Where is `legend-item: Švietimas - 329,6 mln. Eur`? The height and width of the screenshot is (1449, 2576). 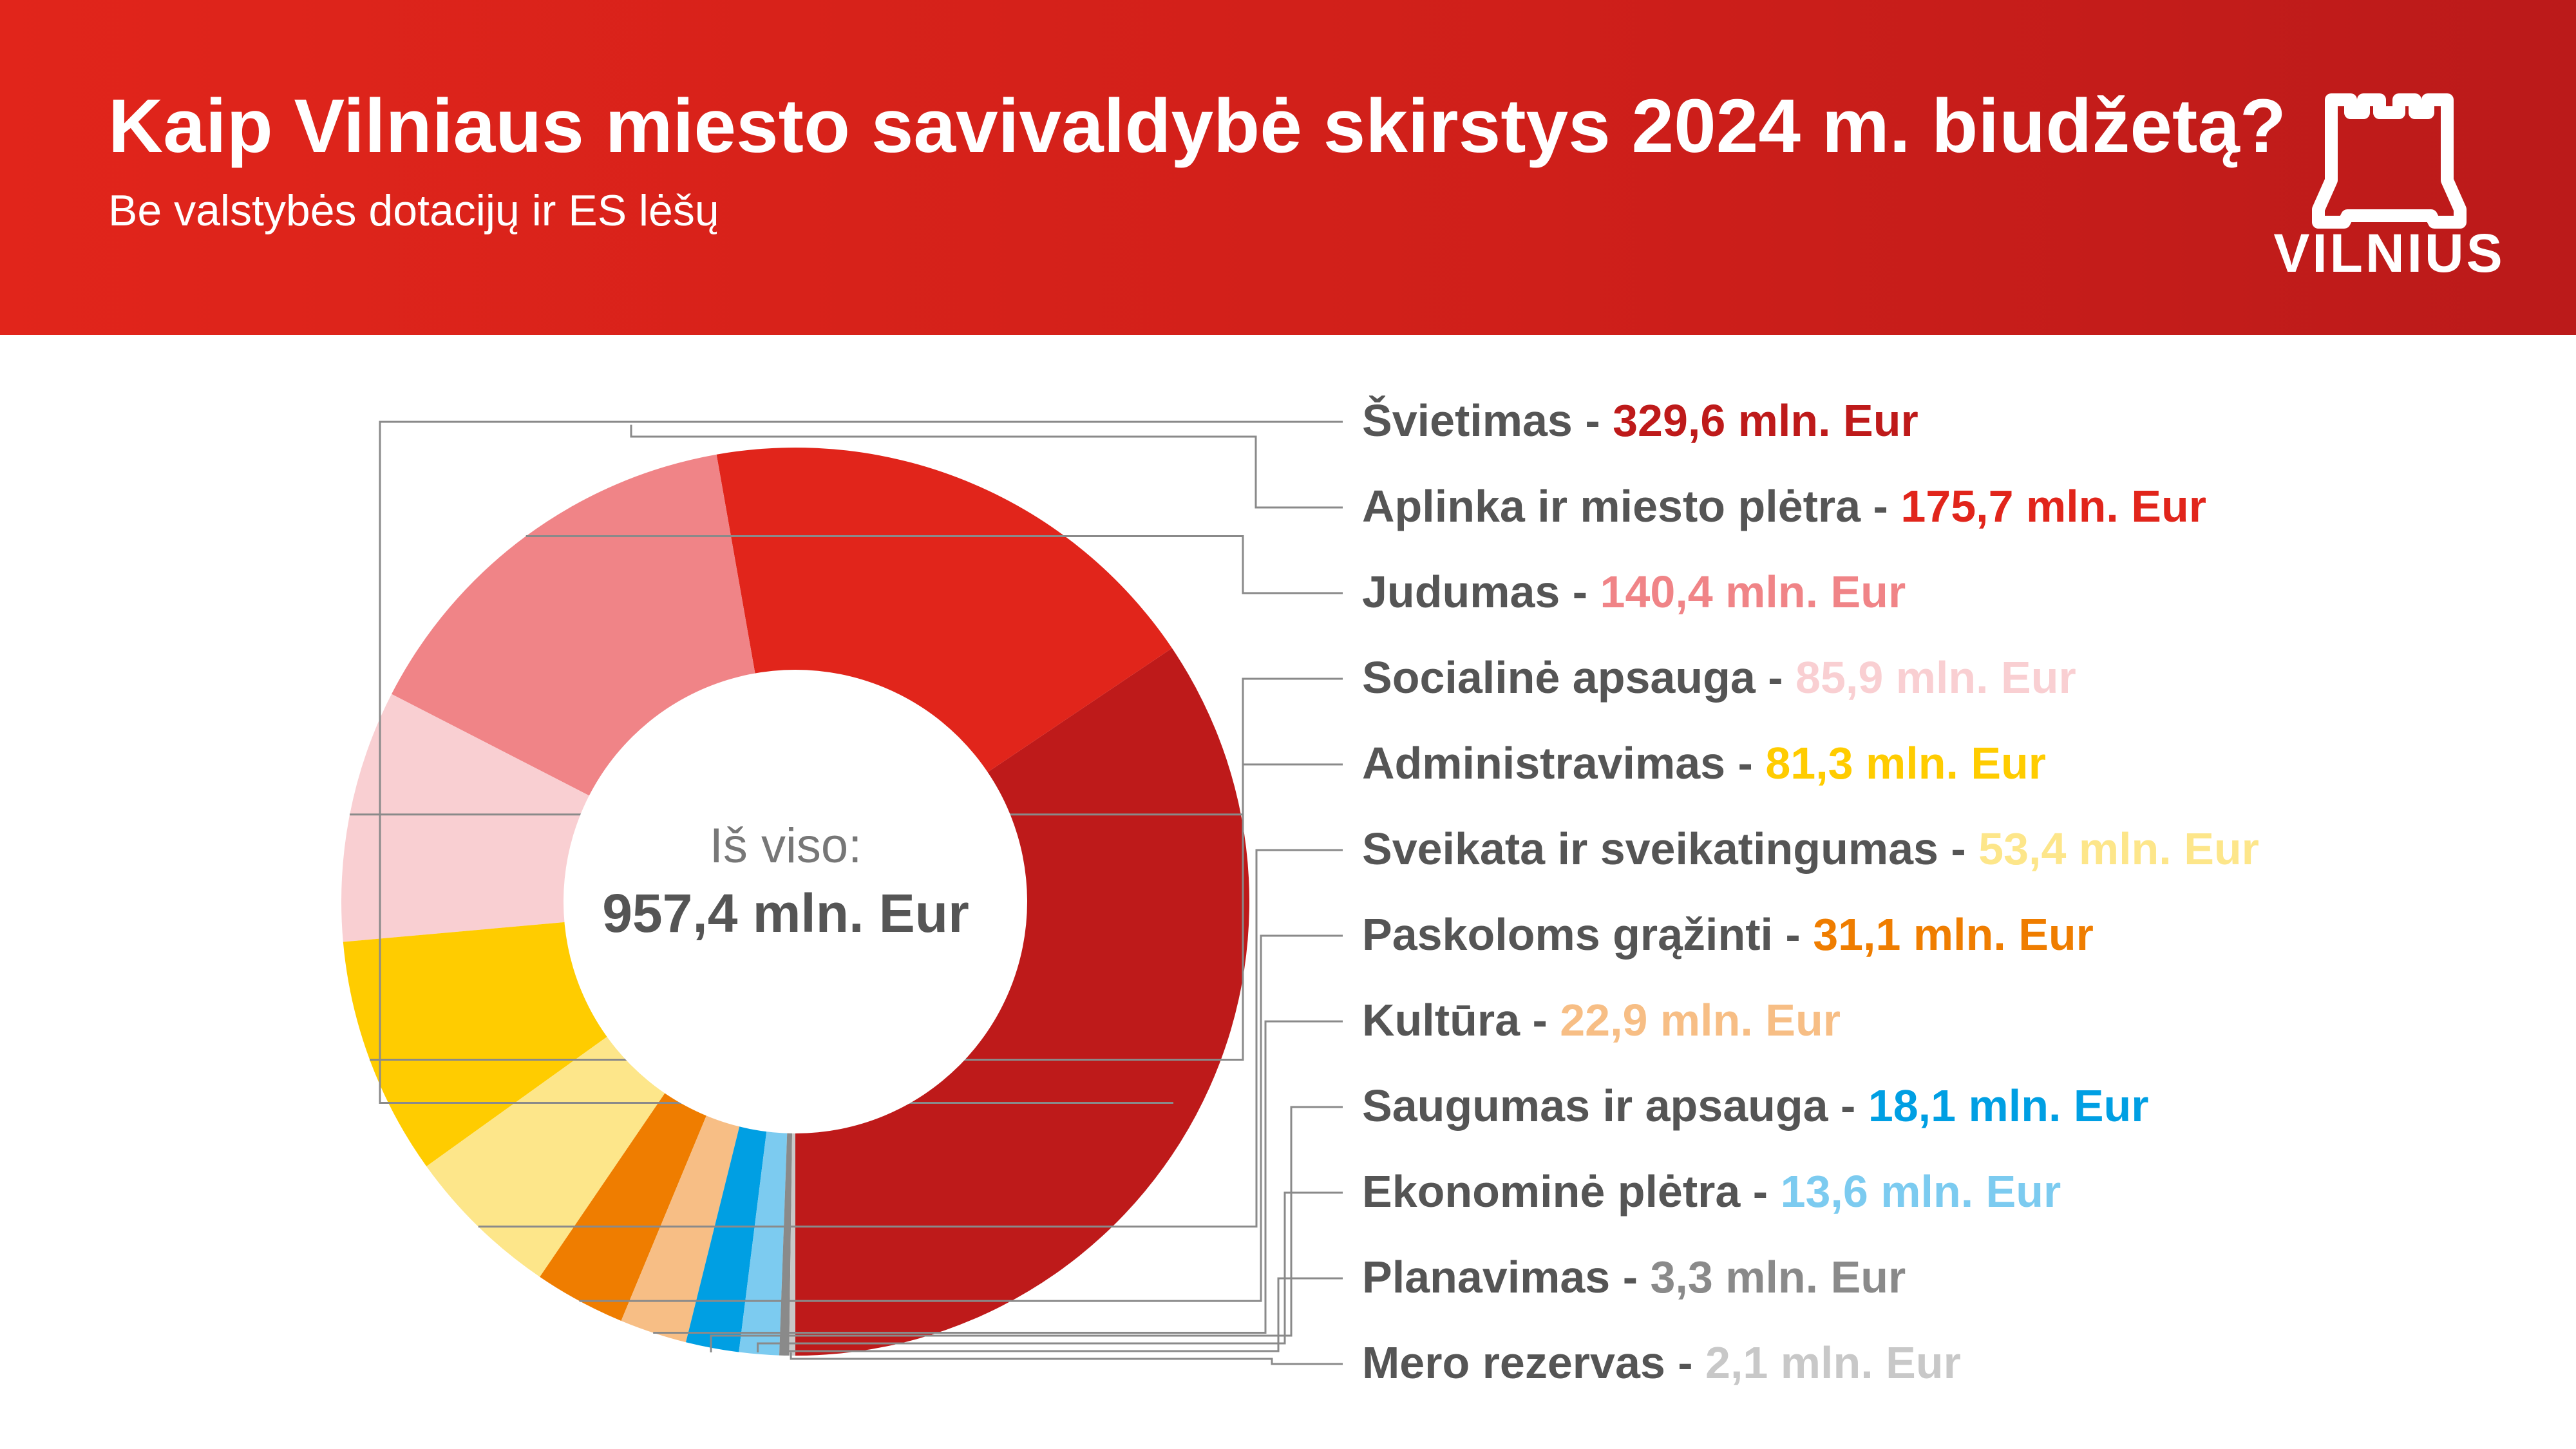
legend-item: Švietimas - 329,6 mln. Eur is located at coordinates (1640, 420).